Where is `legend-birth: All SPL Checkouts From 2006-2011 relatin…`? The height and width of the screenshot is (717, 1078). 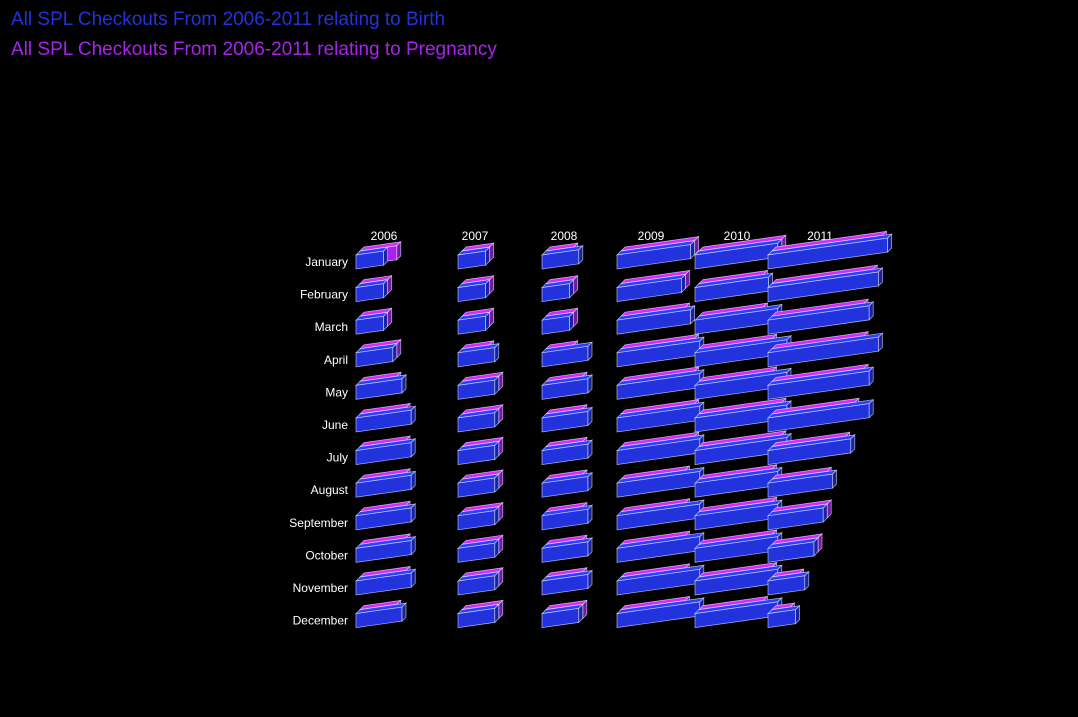 legend-birth: All SPL Checkouts From 2006-2011 relatin… is located at coordinates (228, 19).